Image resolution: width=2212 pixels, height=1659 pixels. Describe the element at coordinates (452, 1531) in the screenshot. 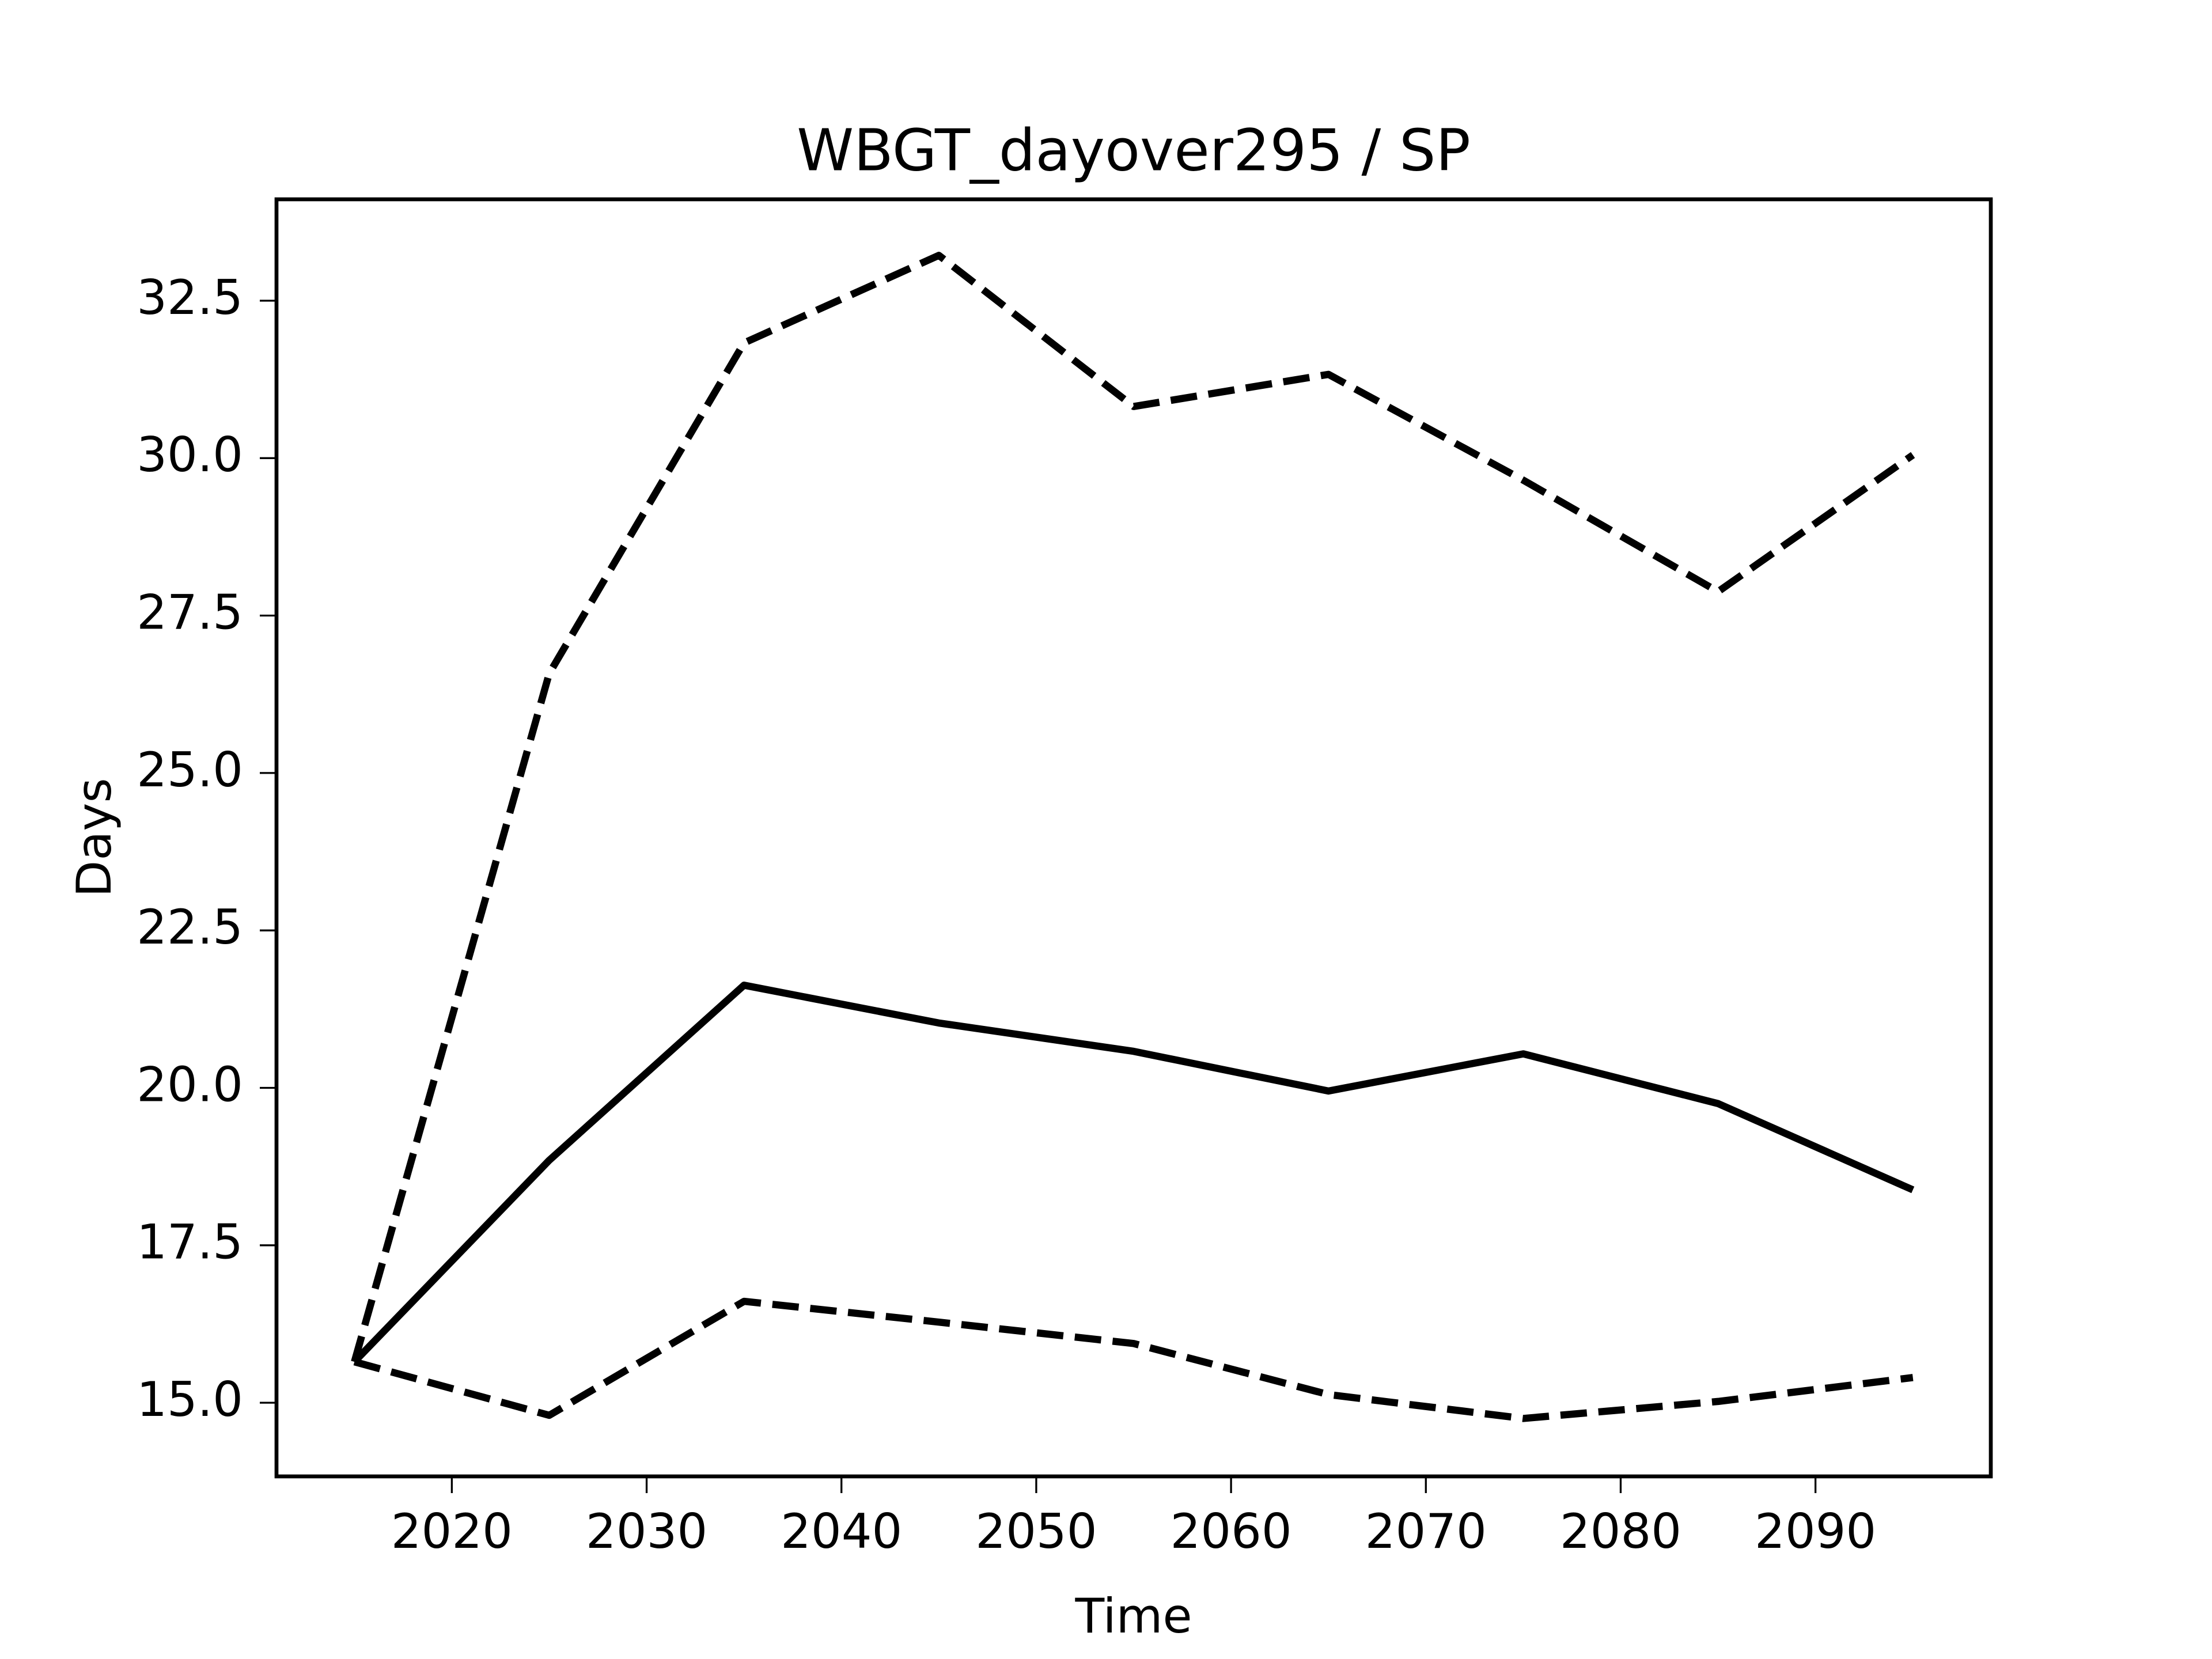

I see `x-tick-label: 2020` at that location.